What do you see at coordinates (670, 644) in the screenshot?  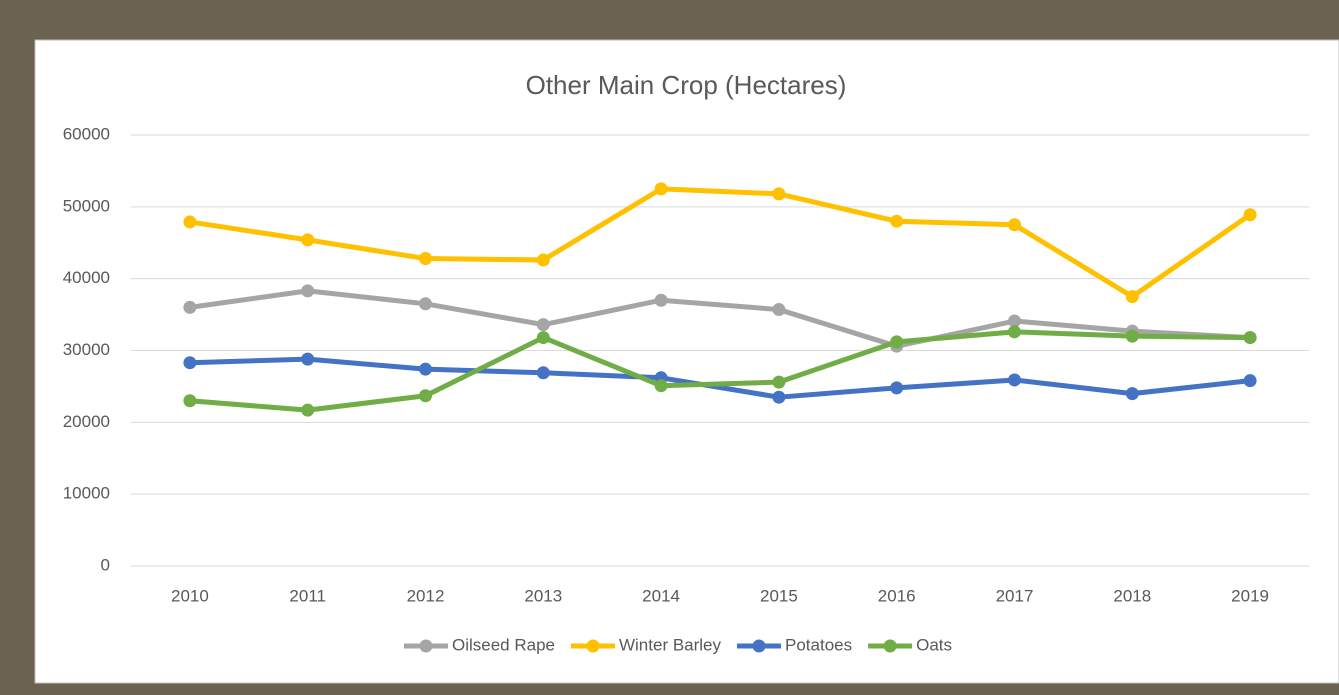 I see `legend-label: Winter Barley` at bounding box center [670, 644].